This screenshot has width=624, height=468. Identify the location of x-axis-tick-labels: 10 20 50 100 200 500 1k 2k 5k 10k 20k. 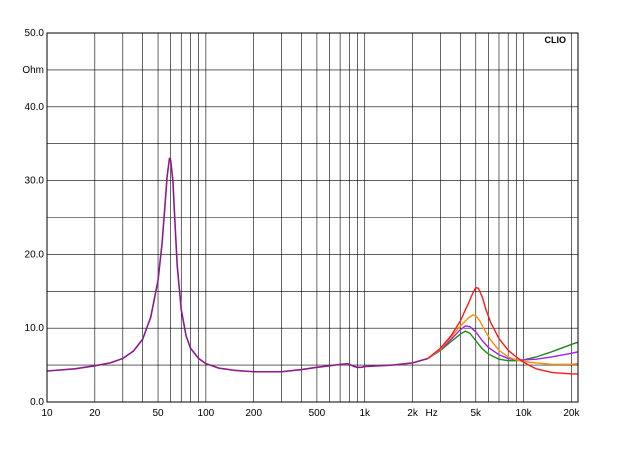
(310, 413).